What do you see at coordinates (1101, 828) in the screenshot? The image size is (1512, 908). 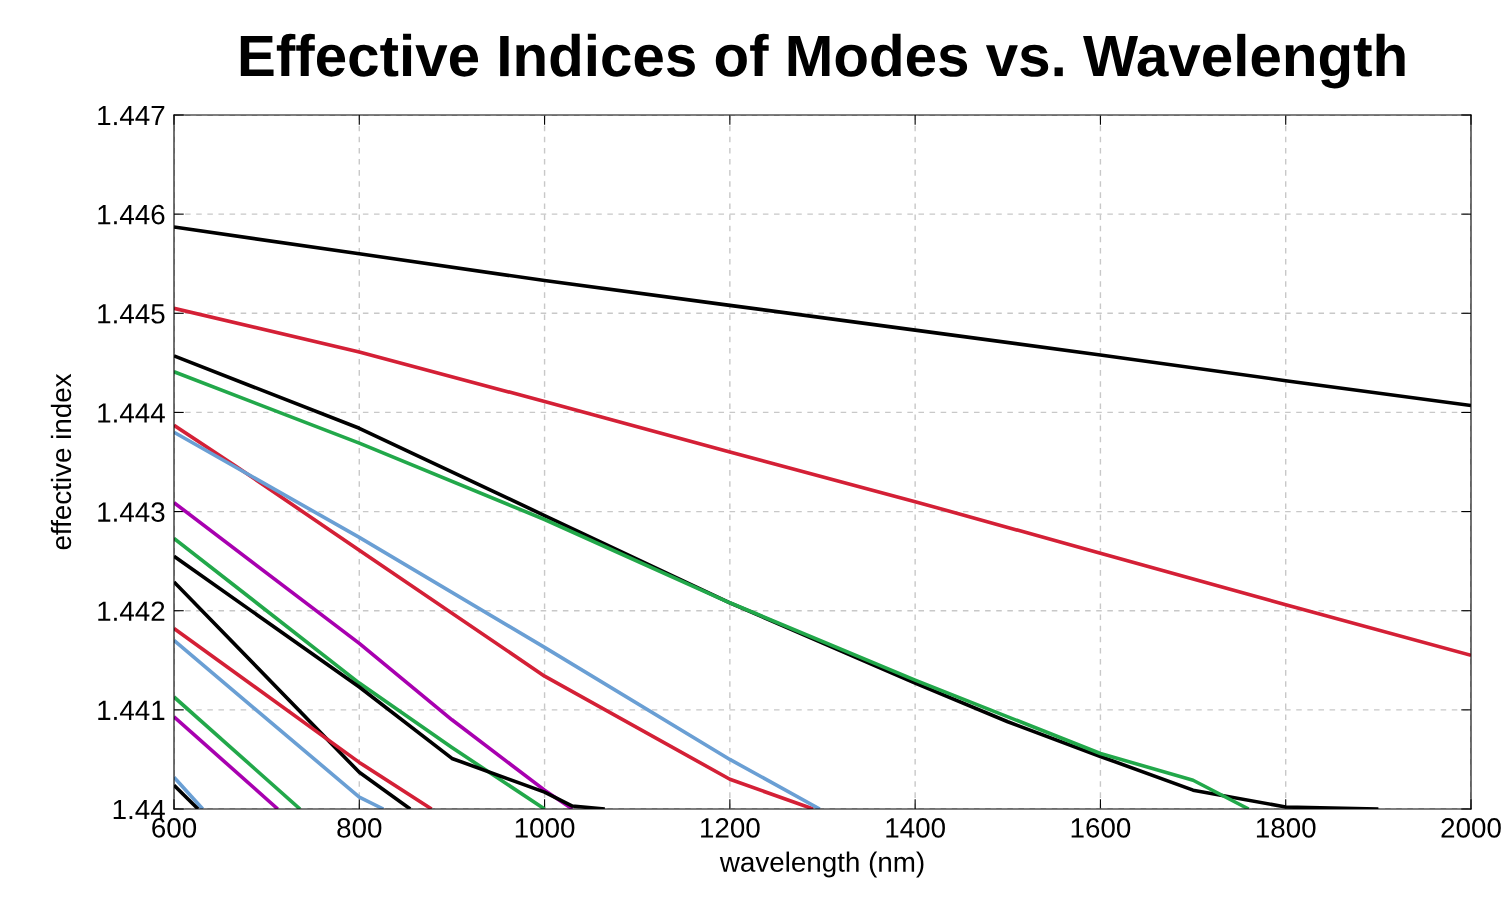 I see `x-tick-label: 1600` at bounding box center [1101, 828].